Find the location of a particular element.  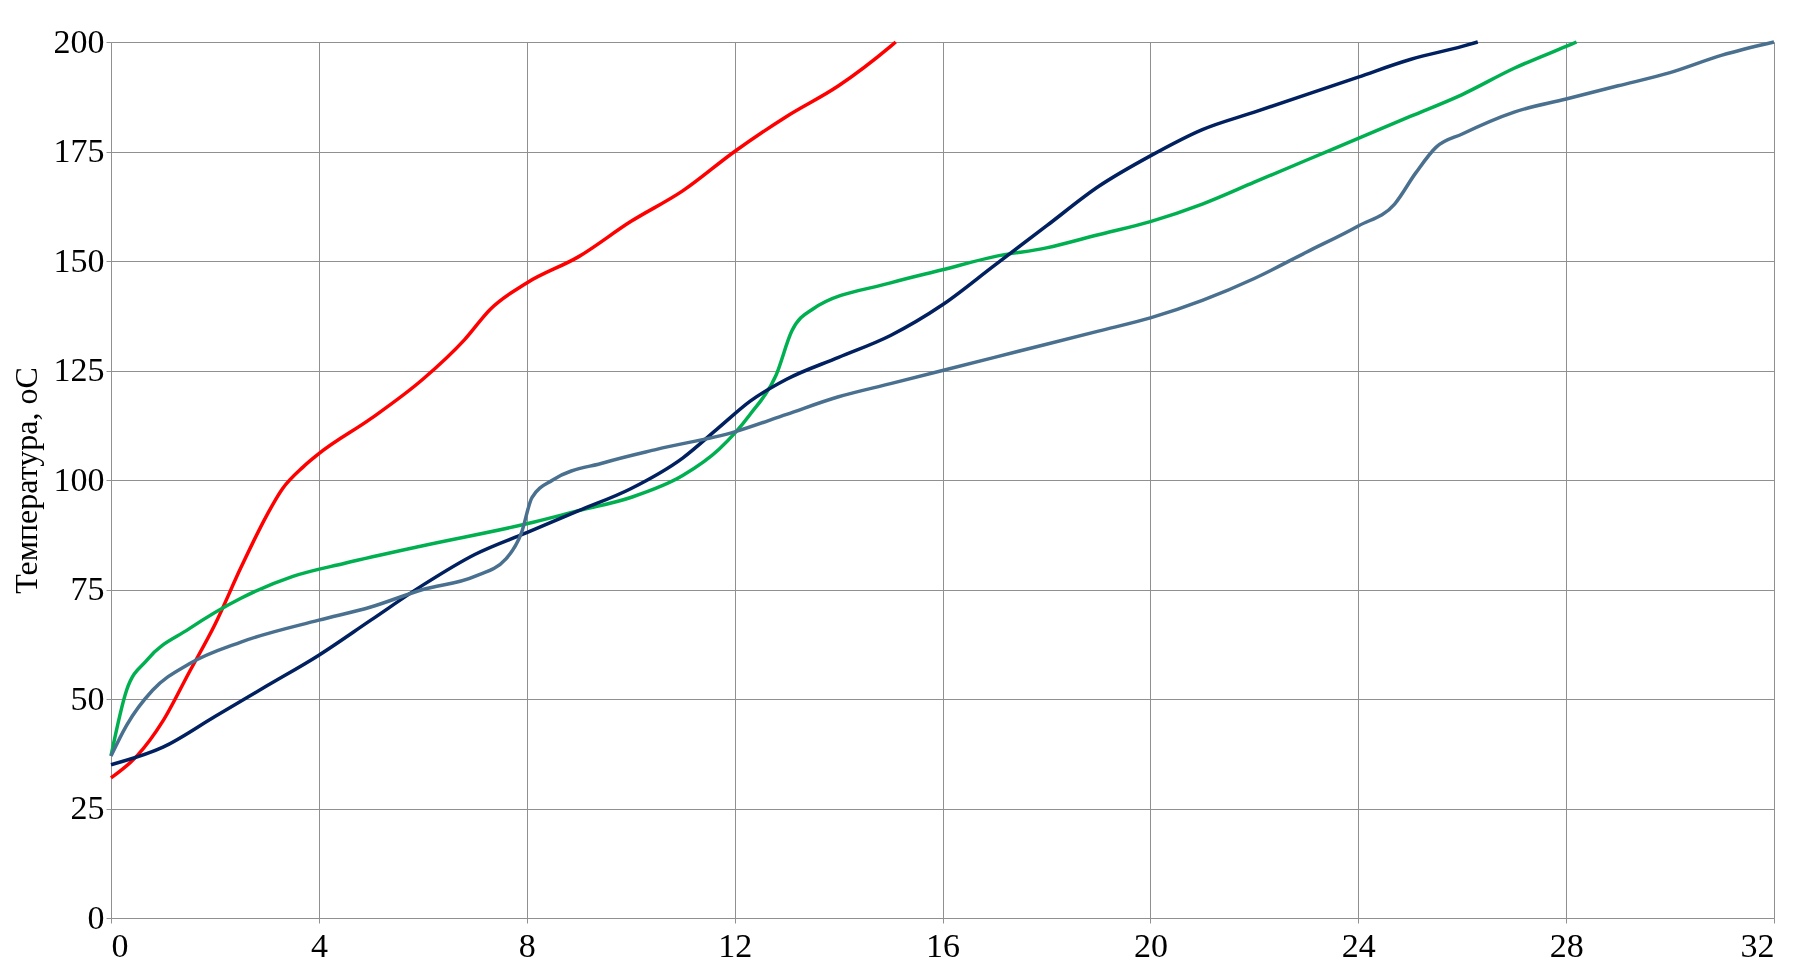

x-tick-label: 0 is located at coordinates (120, 945).